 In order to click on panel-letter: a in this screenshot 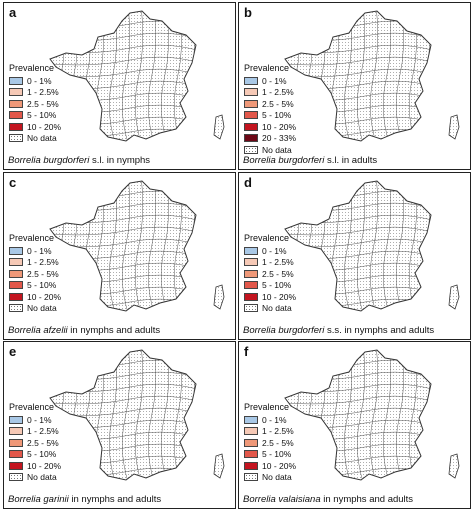, I will do `click(13, 12)`.